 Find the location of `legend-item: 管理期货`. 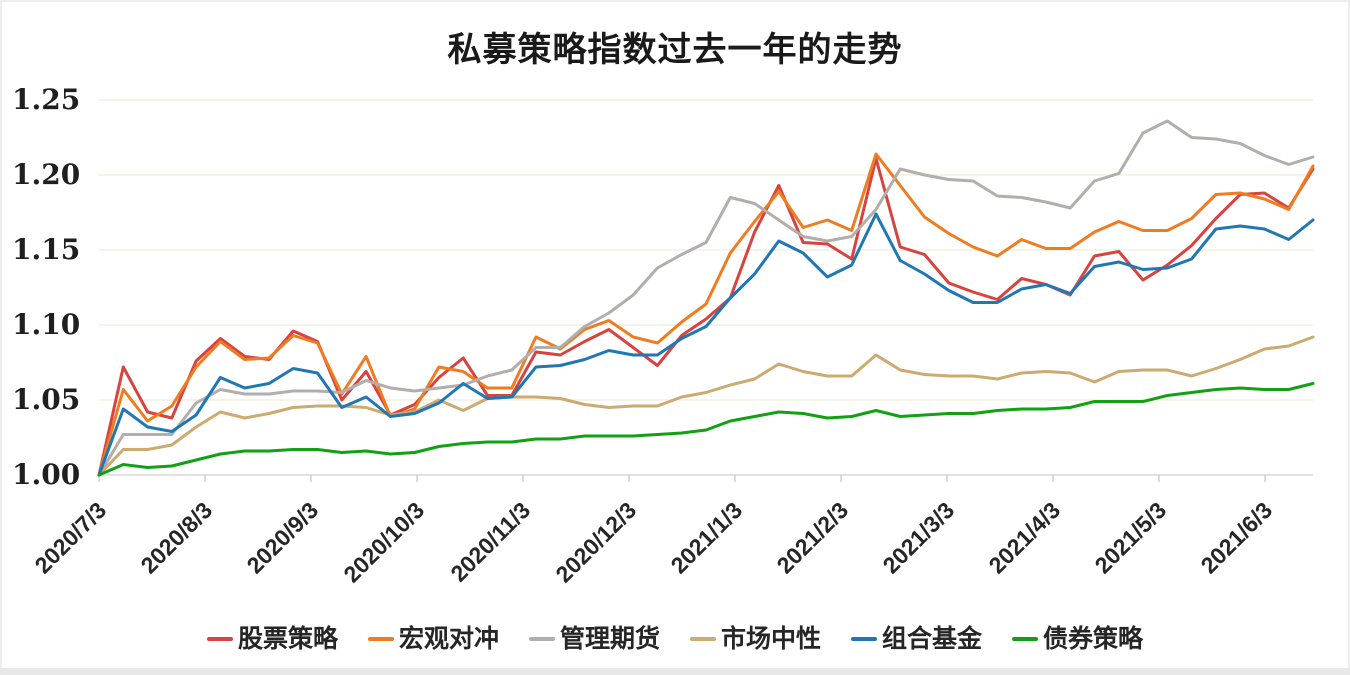

legend-item: 管理期货 is located at coordinates (594, 639).